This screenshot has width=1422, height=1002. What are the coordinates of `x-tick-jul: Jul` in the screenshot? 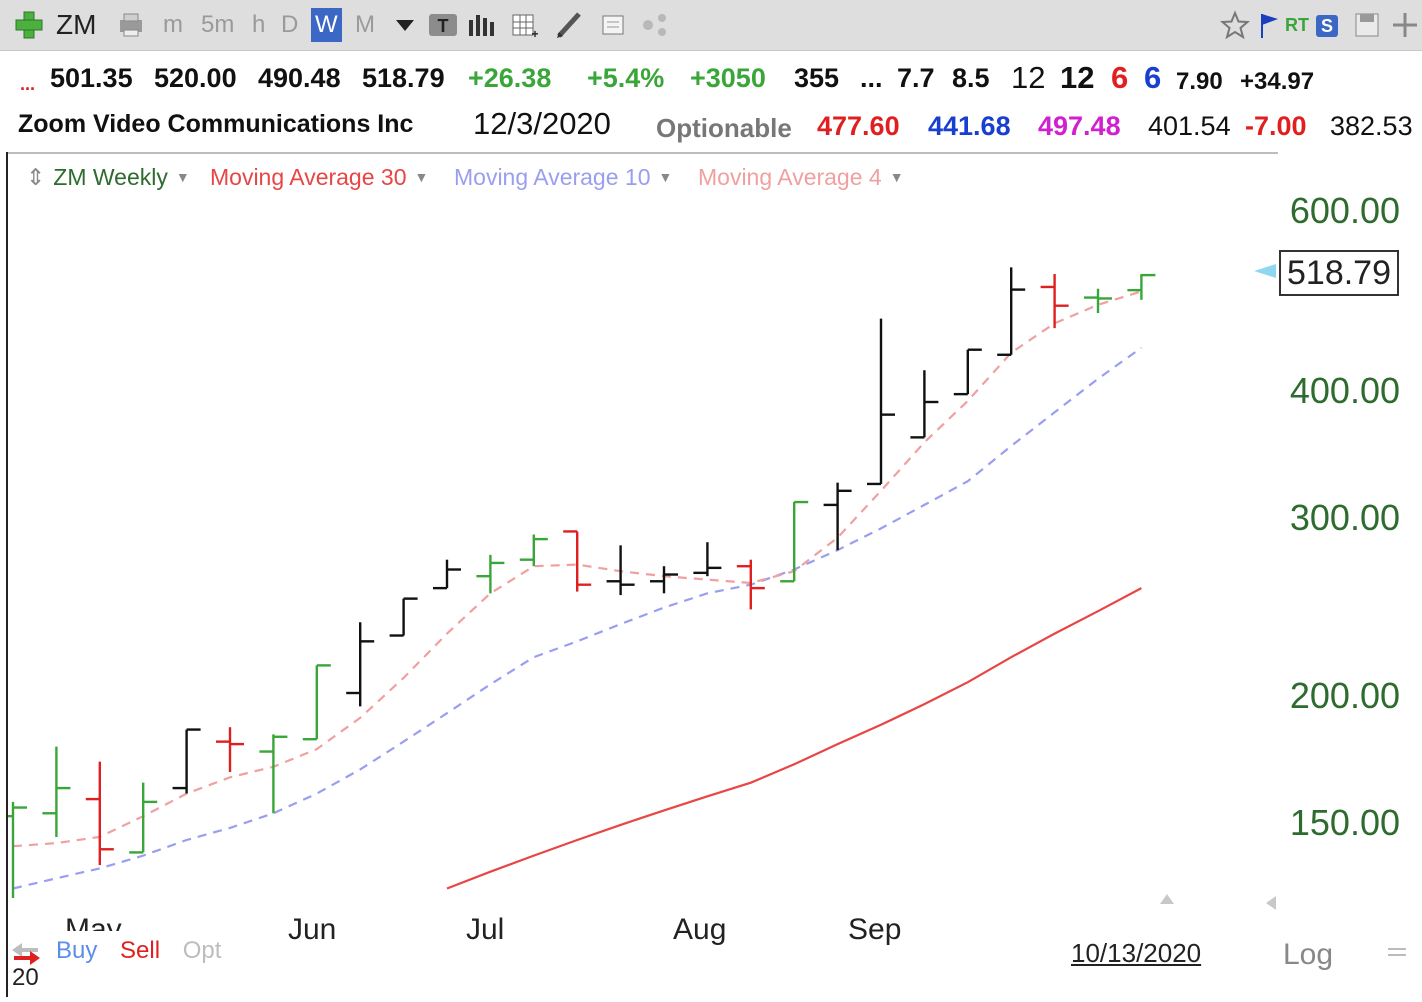 It's located at (485, 929).